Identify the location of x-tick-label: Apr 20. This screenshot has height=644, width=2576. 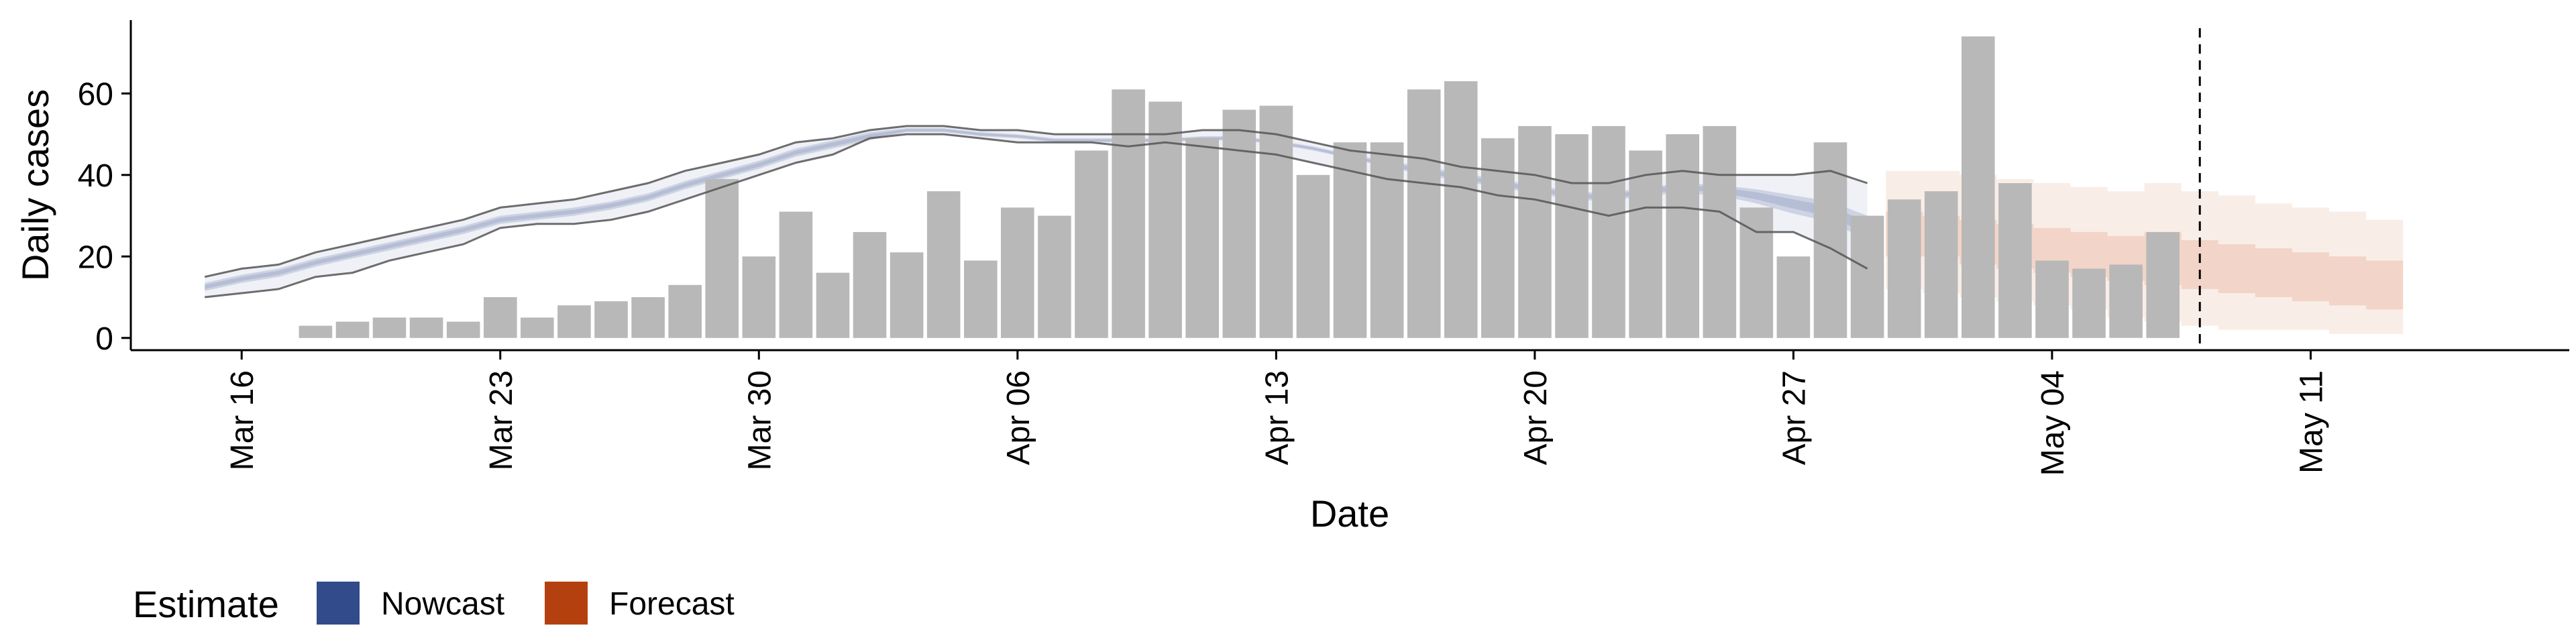
(1536, 417).